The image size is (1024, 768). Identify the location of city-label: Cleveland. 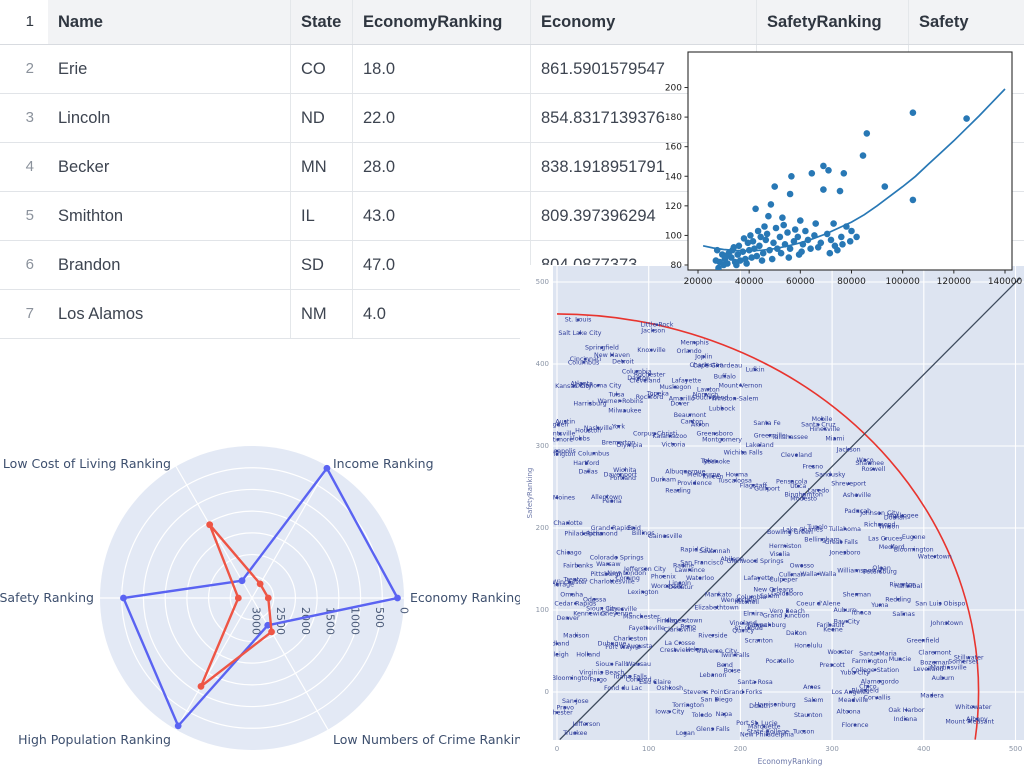
(796, 455).